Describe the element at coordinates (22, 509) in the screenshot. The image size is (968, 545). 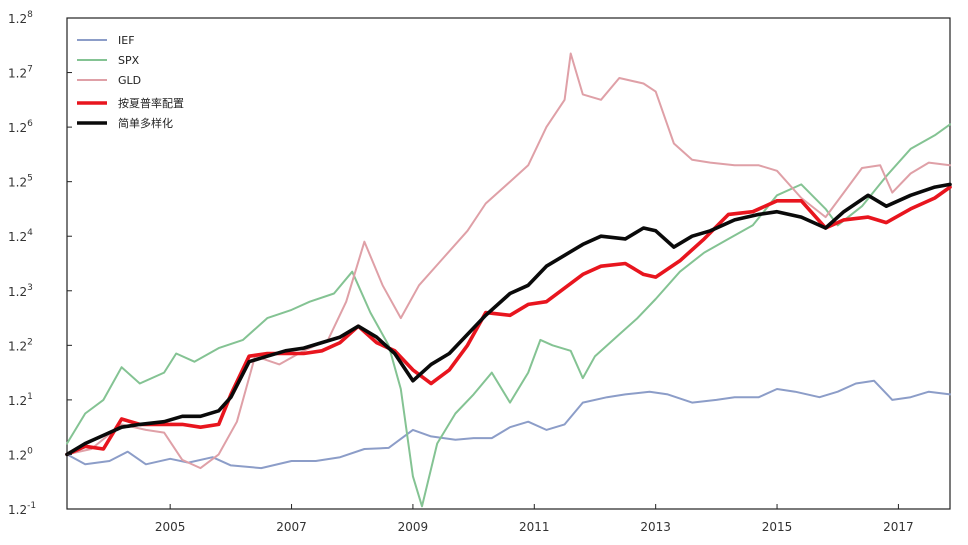
I see `y-tick-label: 1.2-1` at that location.